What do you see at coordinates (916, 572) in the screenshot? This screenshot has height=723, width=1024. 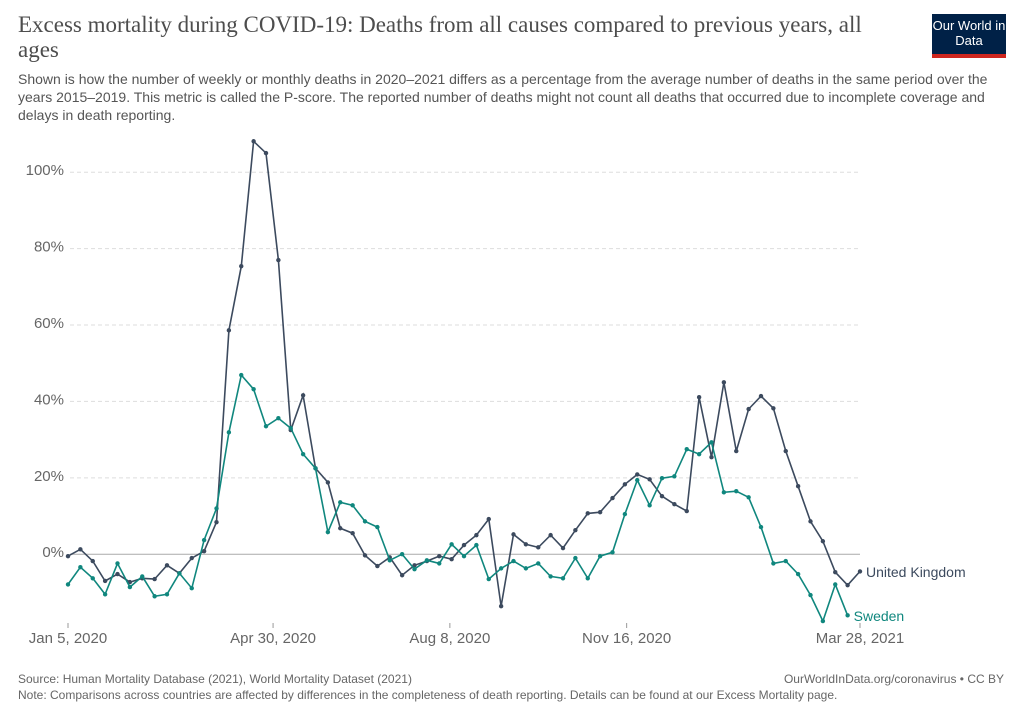 I see `series-label: United Kingdom` at bounding box center [916, 572].